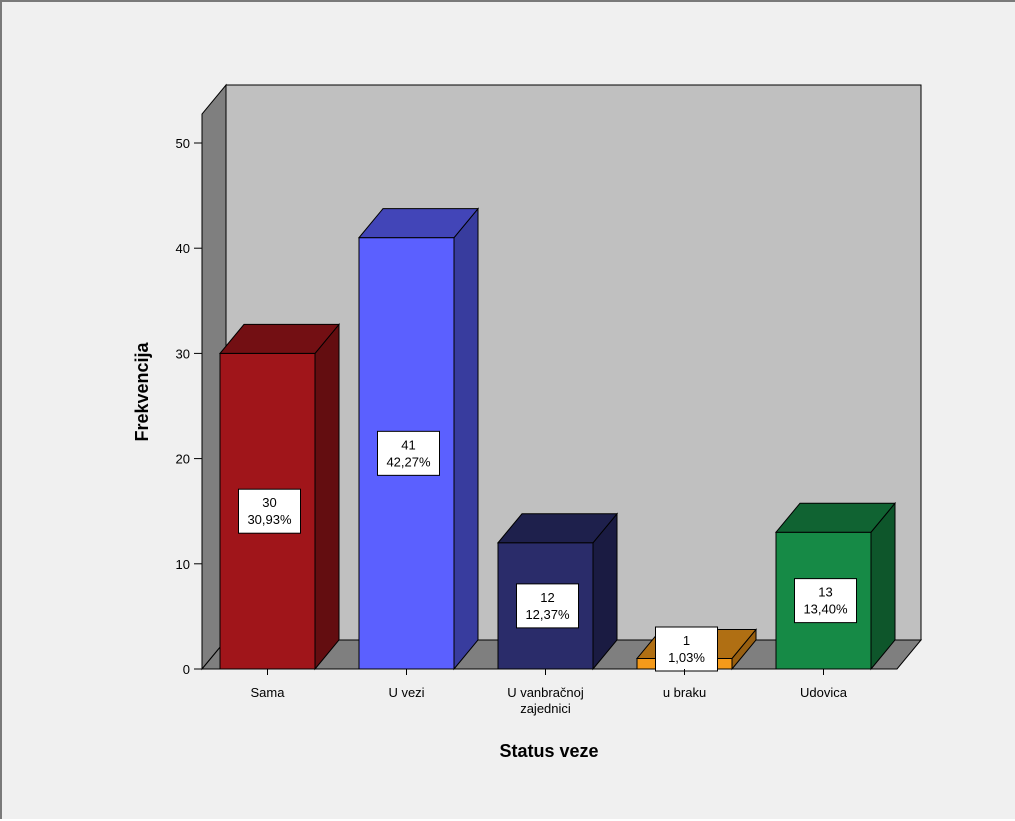 The image size is (1015, 821). Describe the element at coordinates (269, 502) in the screenshot. I see `data-label-count: 30` at that location.